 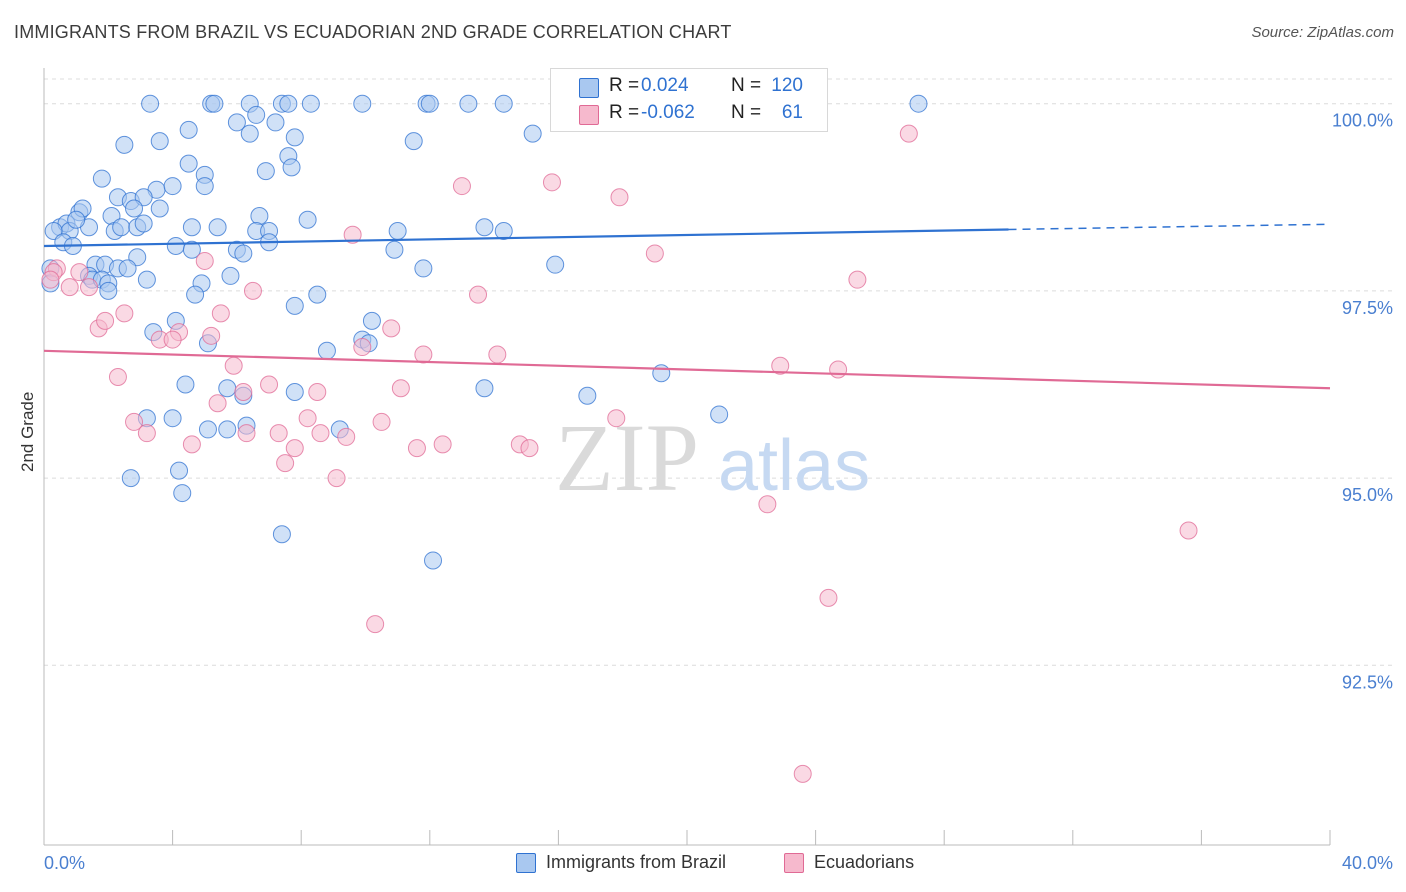 What do you see at coordinates (864, 862) in the screenshot?
I see `legend-label-ecuadorians: Ecuadorians` at bounding box center [864, 862].